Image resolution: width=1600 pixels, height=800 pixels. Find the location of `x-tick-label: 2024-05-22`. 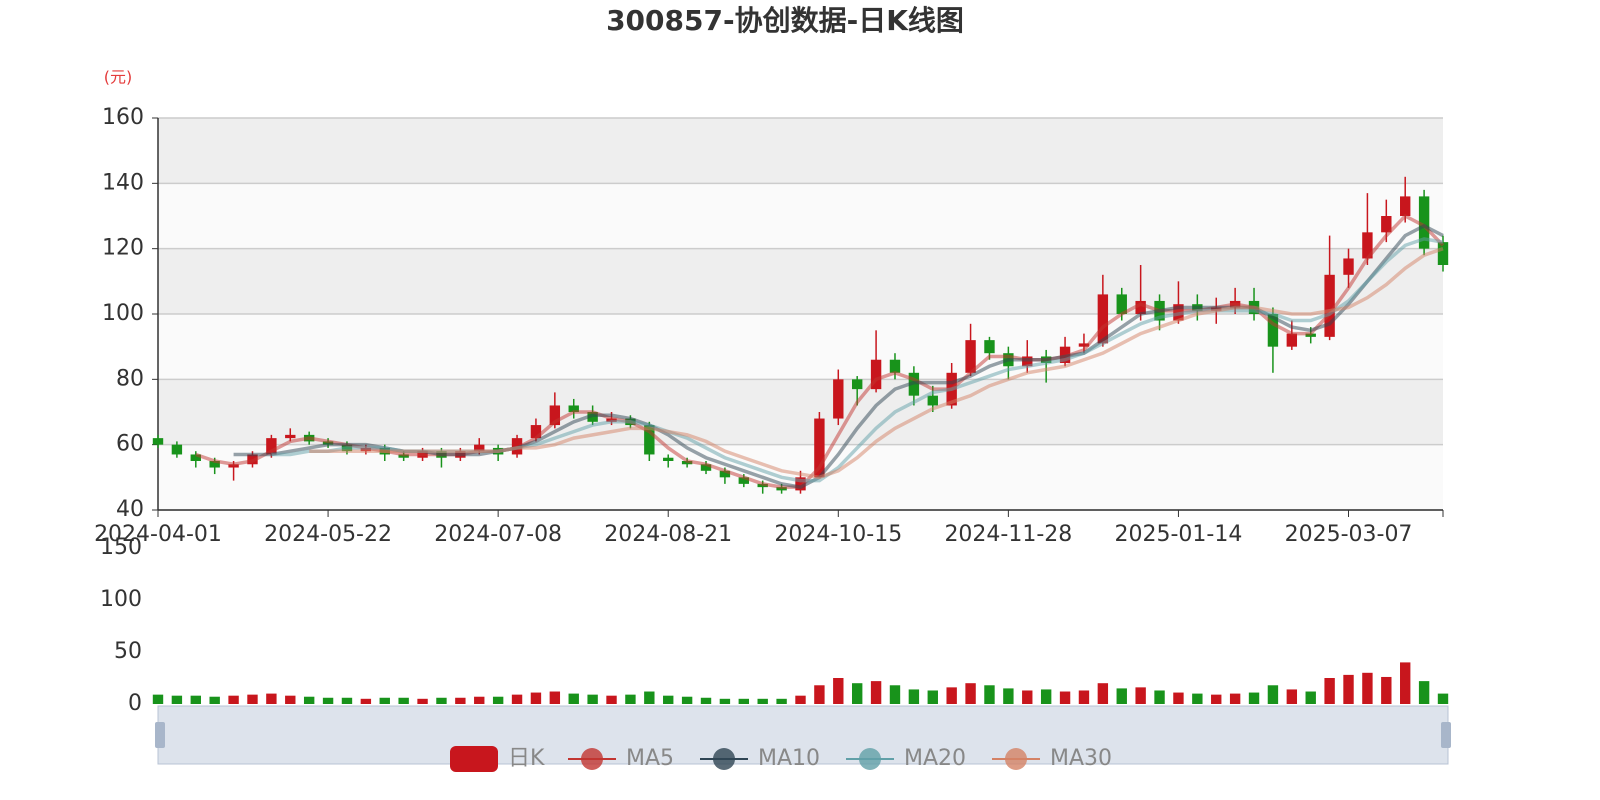

x-tick-label: 2024-05-22 is located at coordinates (328, 534).